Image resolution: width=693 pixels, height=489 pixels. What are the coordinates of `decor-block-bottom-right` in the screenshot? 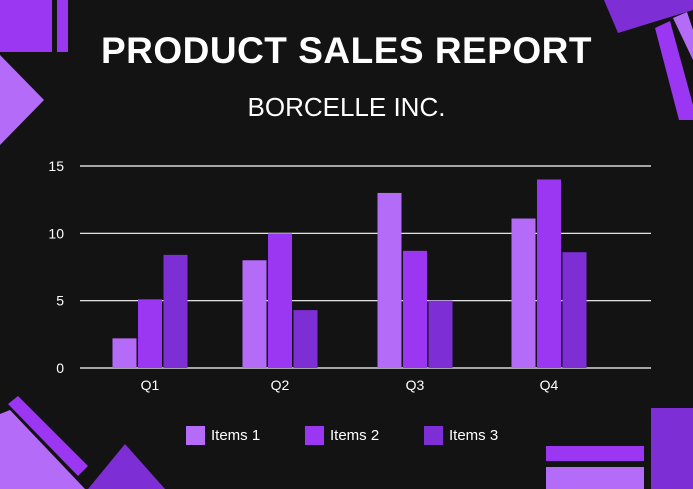 It's located at (672, 448).